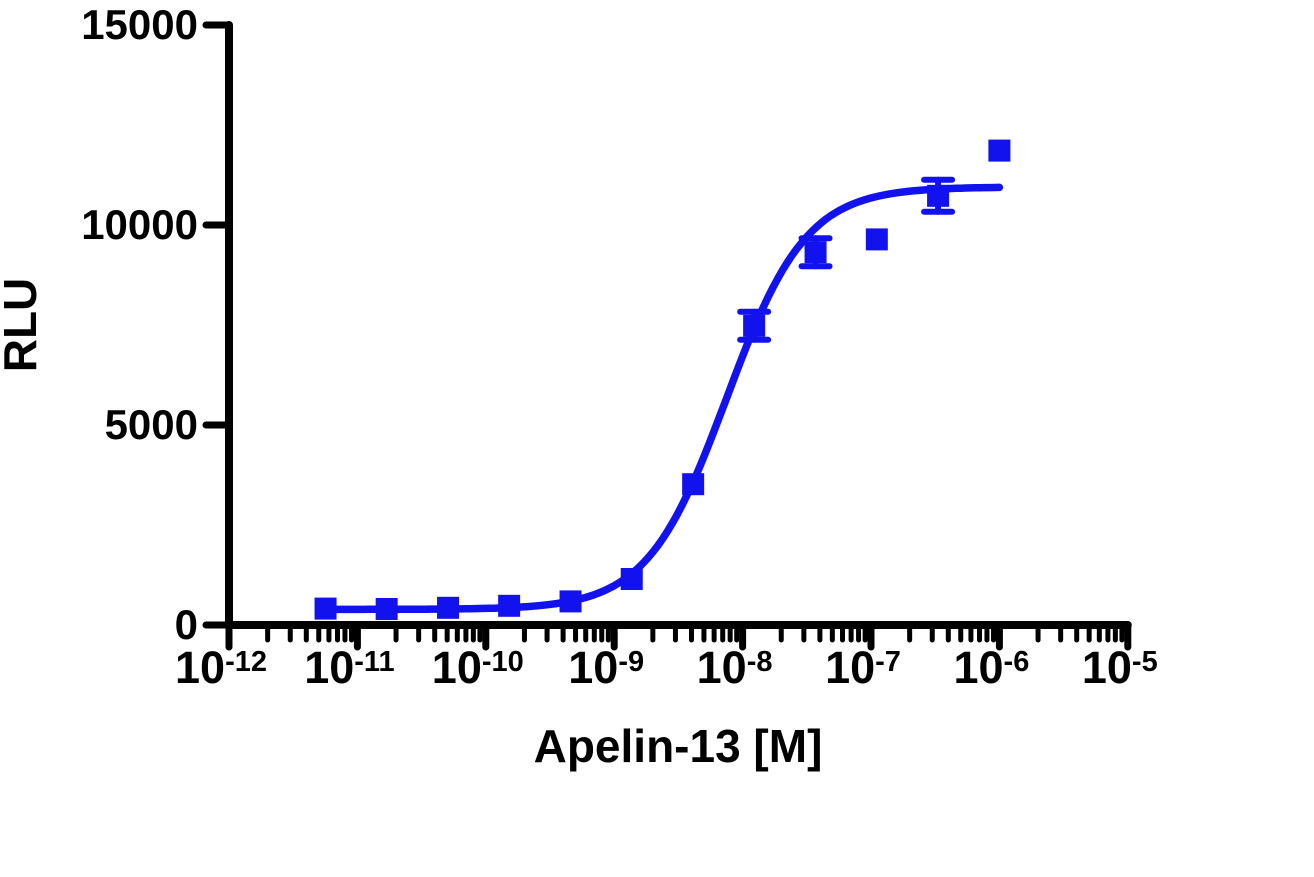 This screenshot has height=877, width=1314. I want to click on x-tick-label: 10⁻¹⁰, so click(478, 667).